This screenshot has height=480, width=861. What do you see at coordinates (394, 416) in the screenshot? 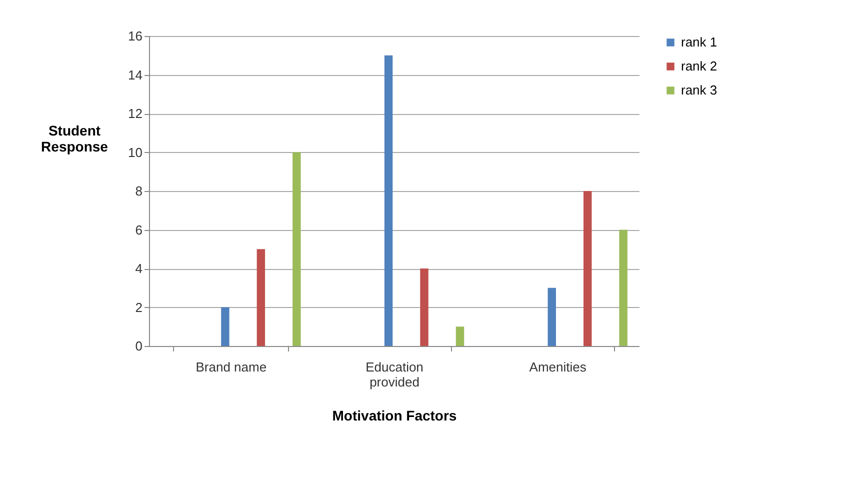
I see `x-axis-title: Motivation Factors` at bounding box center [394, 416].